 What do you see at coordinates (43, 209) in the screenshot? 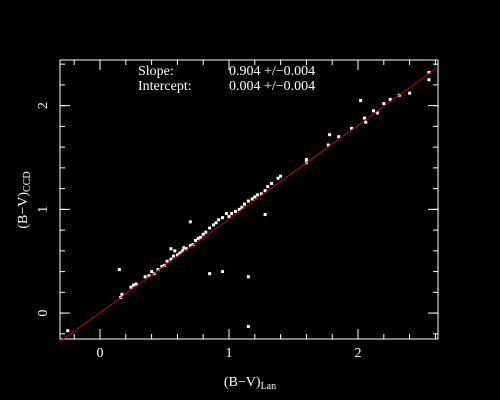
I see `y-tick-label: 1` at bounding box center [43, 209].